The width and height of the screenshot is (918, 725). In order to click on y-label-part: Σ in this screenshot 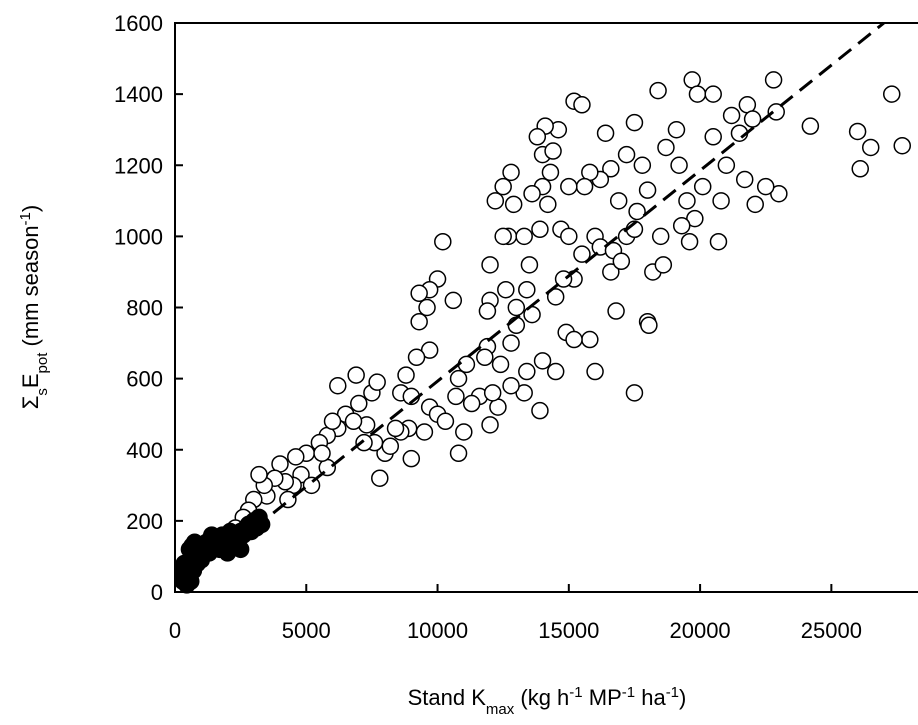, I will do `click(30, 403)`.